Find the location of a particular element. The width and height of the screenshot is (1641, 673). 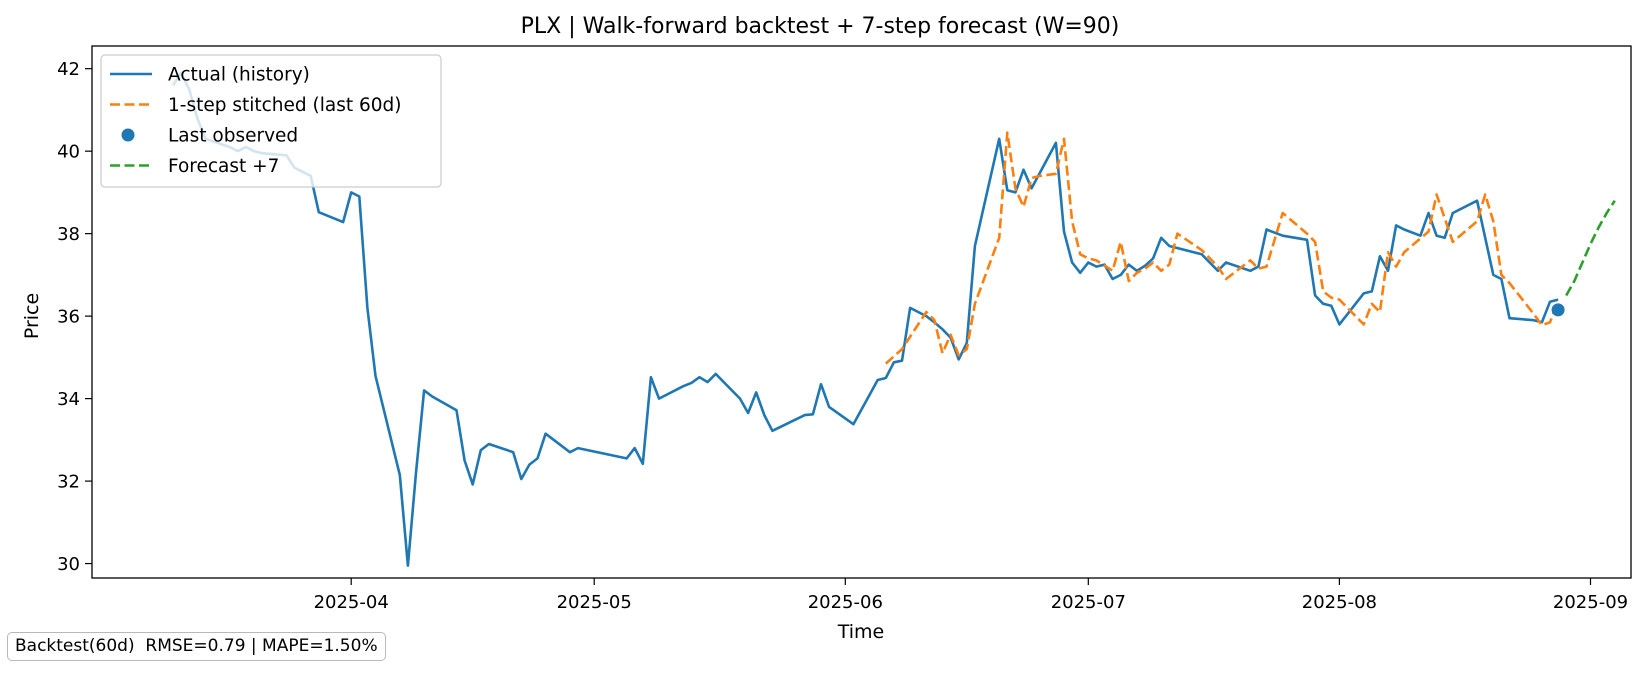

x-tick-label: 2025-07 is located at coordinates (1088, 602).